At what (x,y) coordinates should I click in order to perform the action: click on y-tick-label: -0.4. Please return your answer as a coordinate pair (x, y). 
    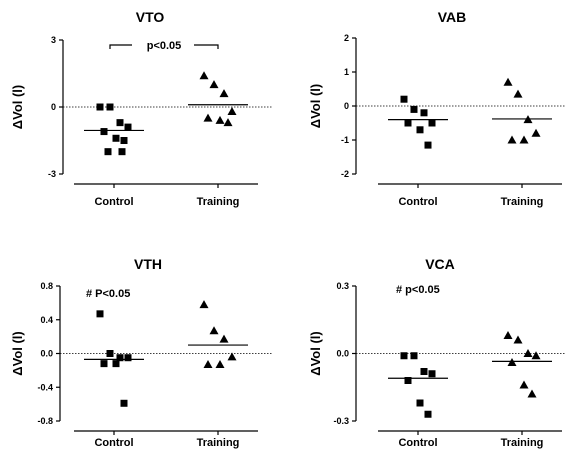
    Looking at the image, I should click on (45, 387).